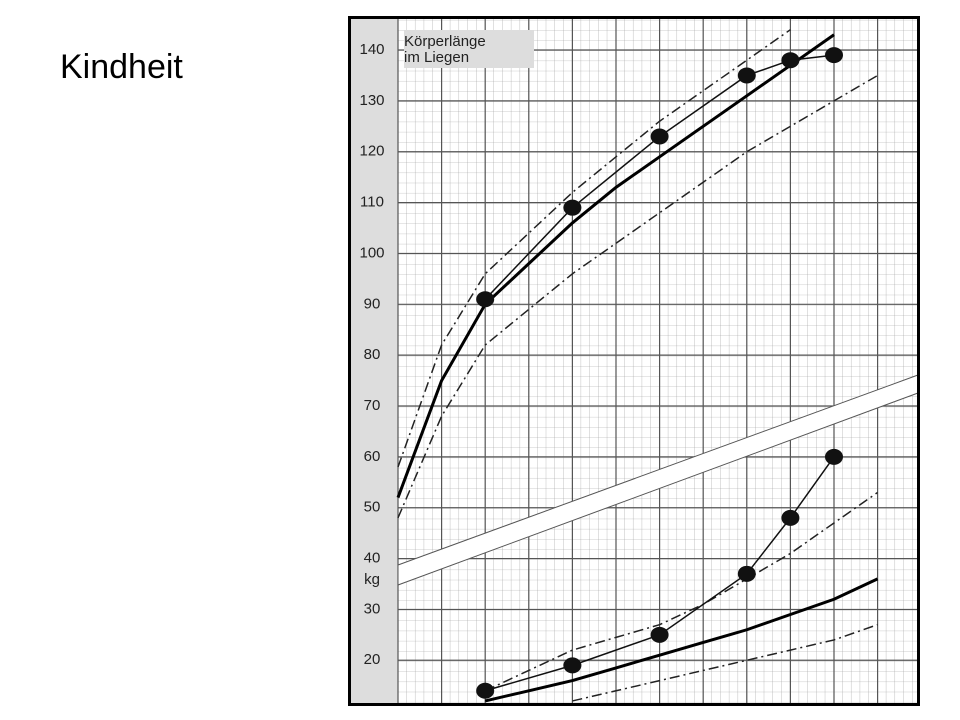  Describe the element at coordinates (372, 456) in the screenshot. I see `y-tick-label: 60` at that location.